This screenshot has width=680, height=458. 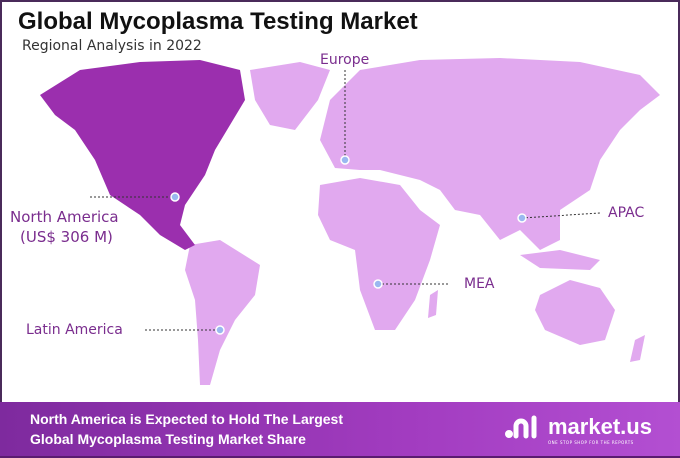 What do you see at coordinates (522, 218) in the screenshot?
I see `apac-marker` at bounding box center [522, 218].